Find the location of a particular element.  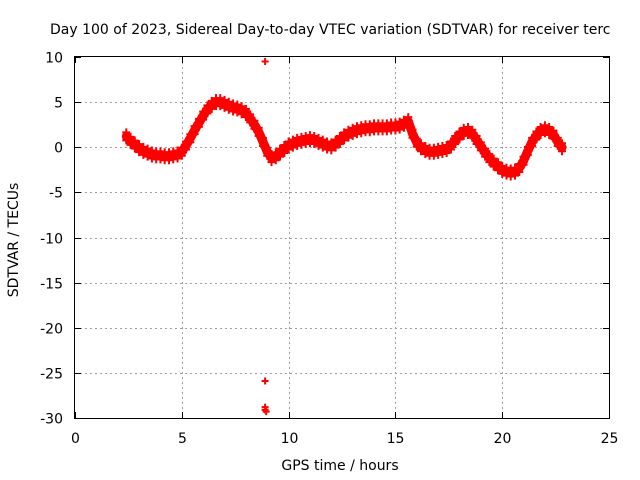

y-tick-label: -25 is located at coordinates (51, 375).